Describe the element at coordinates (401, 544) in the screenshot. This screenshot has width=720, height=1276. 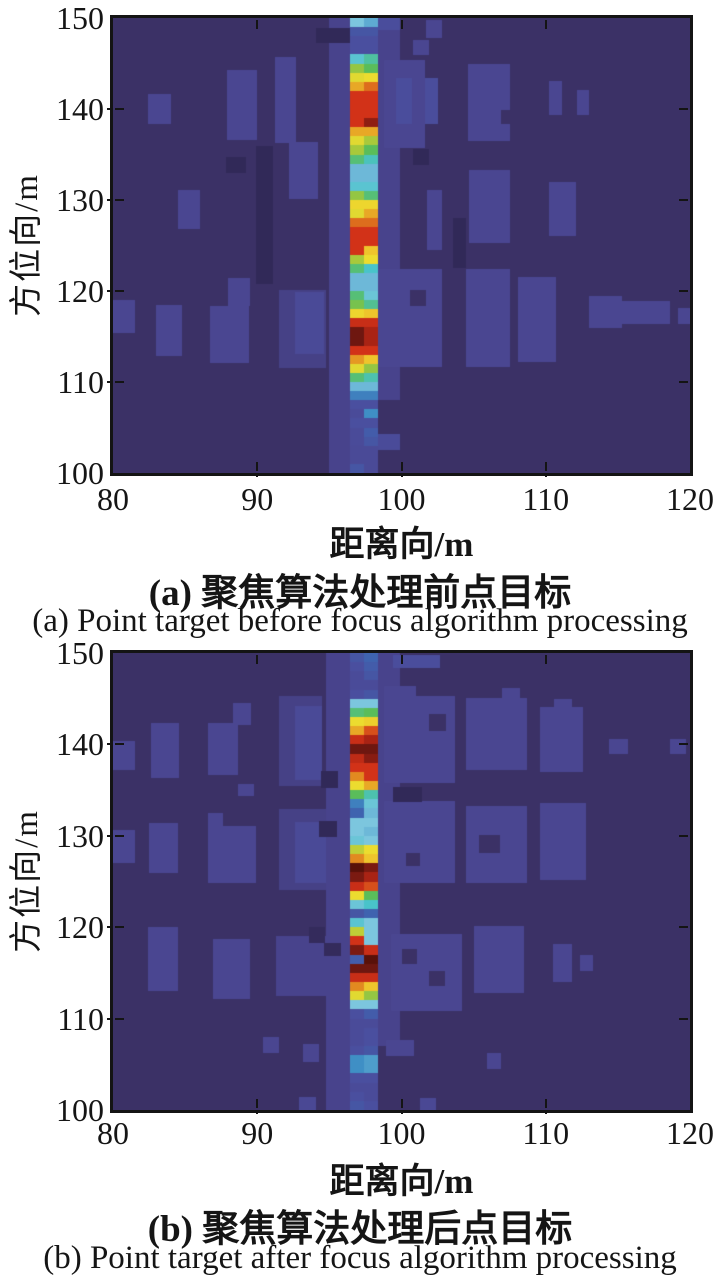
I see `x-axis-label-a: 距离向/m` at that location.